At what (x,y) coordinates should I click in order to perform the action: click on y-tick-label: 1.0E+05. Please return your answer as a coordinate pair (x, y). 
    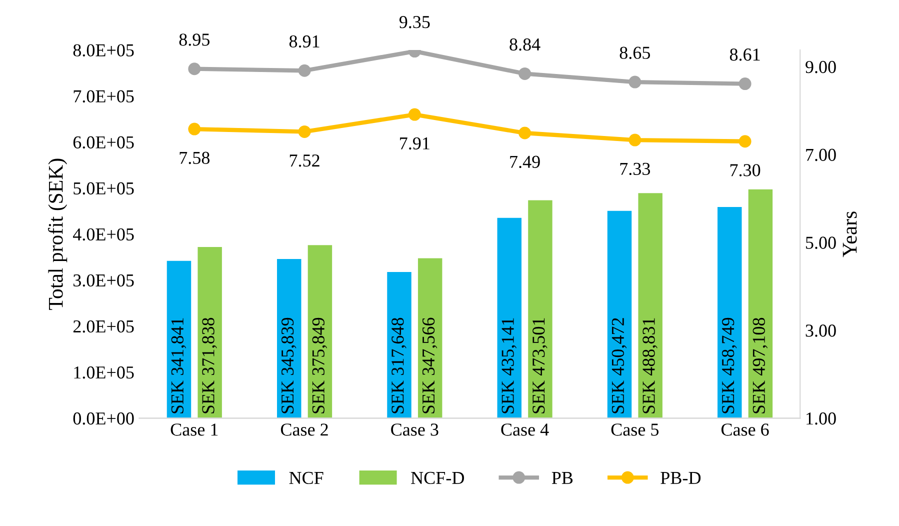
    Looking at the image, I should click on (104, 372).